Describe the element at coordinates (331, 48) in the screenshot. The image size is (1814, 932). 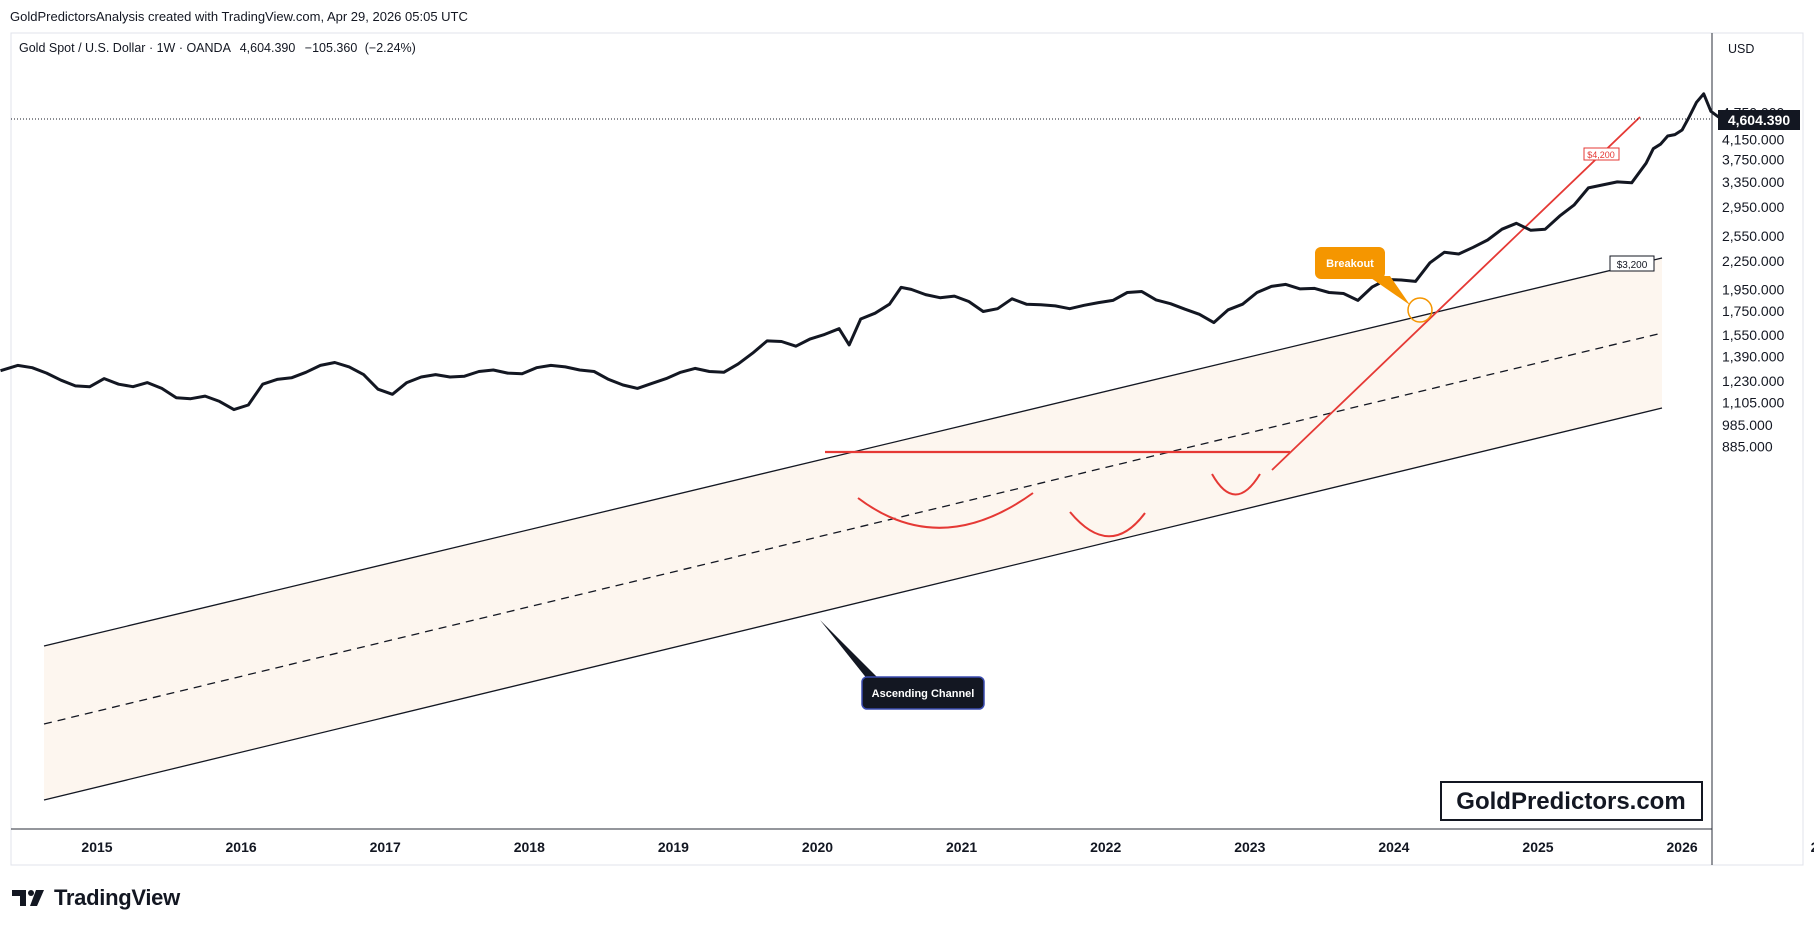
I see `legend-change: −105.360` at that location.